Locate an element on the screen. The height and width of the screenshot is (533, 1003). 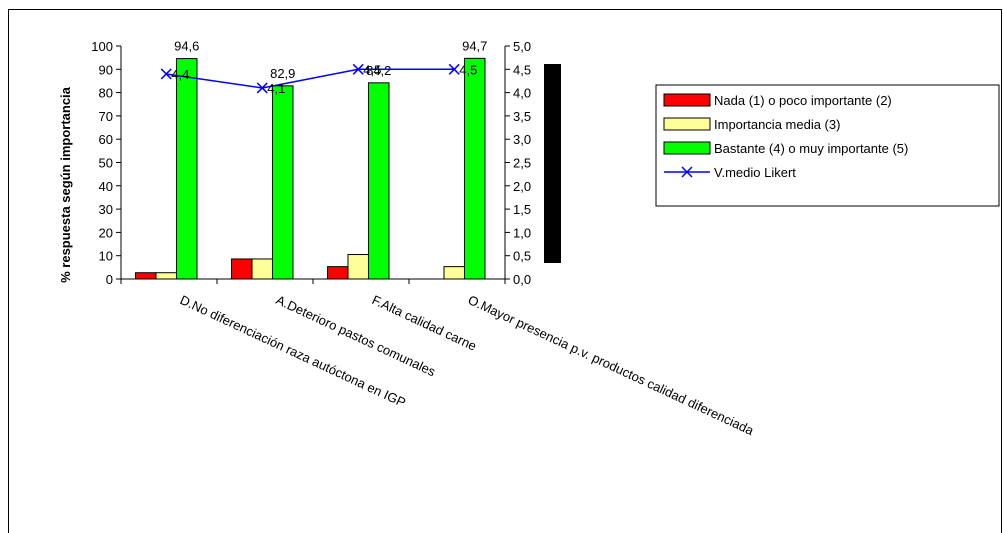
likert-line-group: 4,4 4,1 4,5 4,5 is located at coordinates (318, 79).